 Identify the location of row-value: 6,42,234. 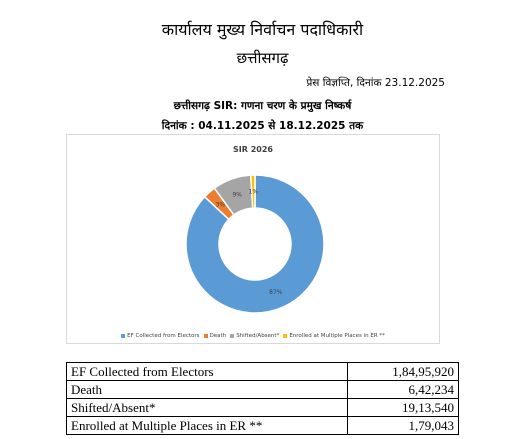
(403, 389).